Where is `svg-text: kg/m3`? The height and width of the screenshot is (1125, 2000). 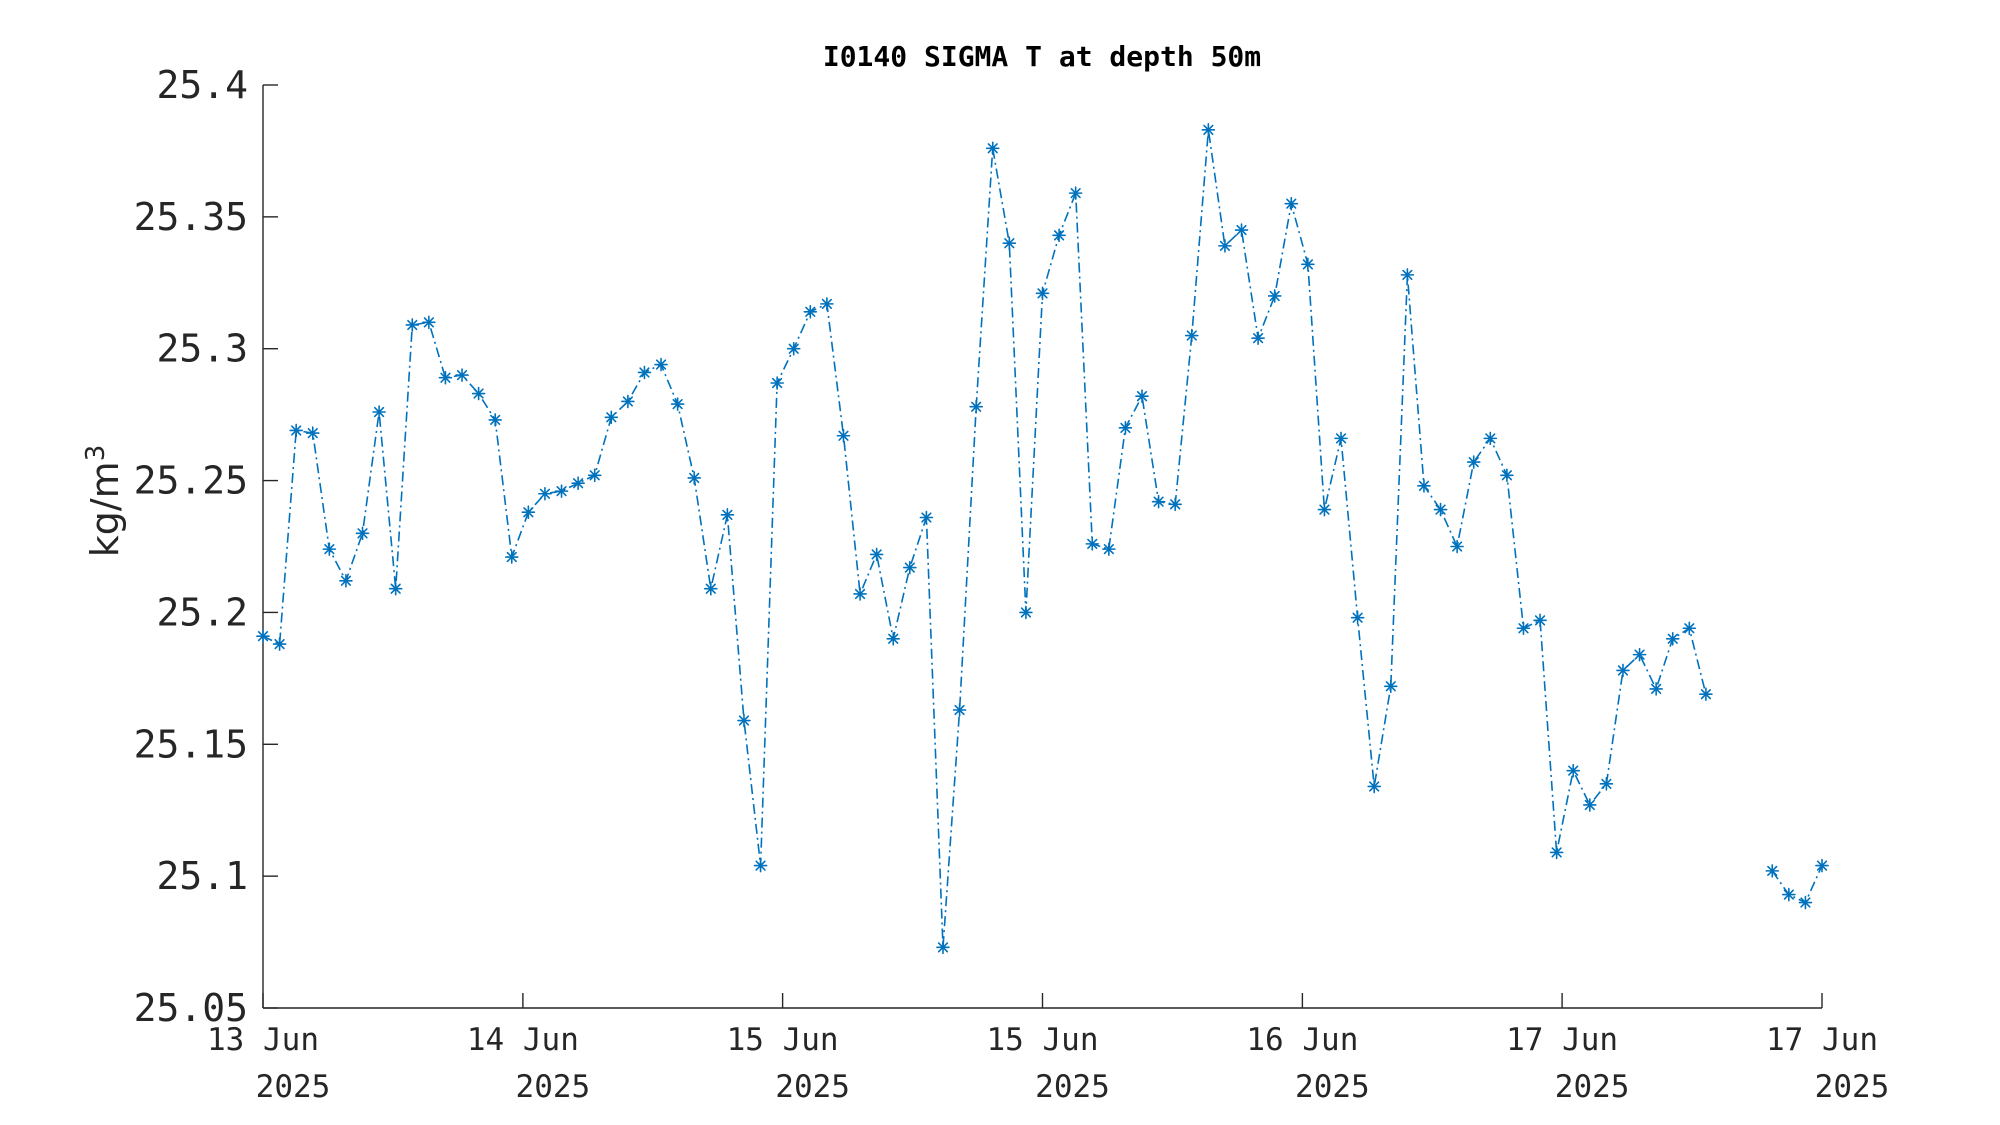 svg-text: kg/m3 is located at coordinates (104, 501).